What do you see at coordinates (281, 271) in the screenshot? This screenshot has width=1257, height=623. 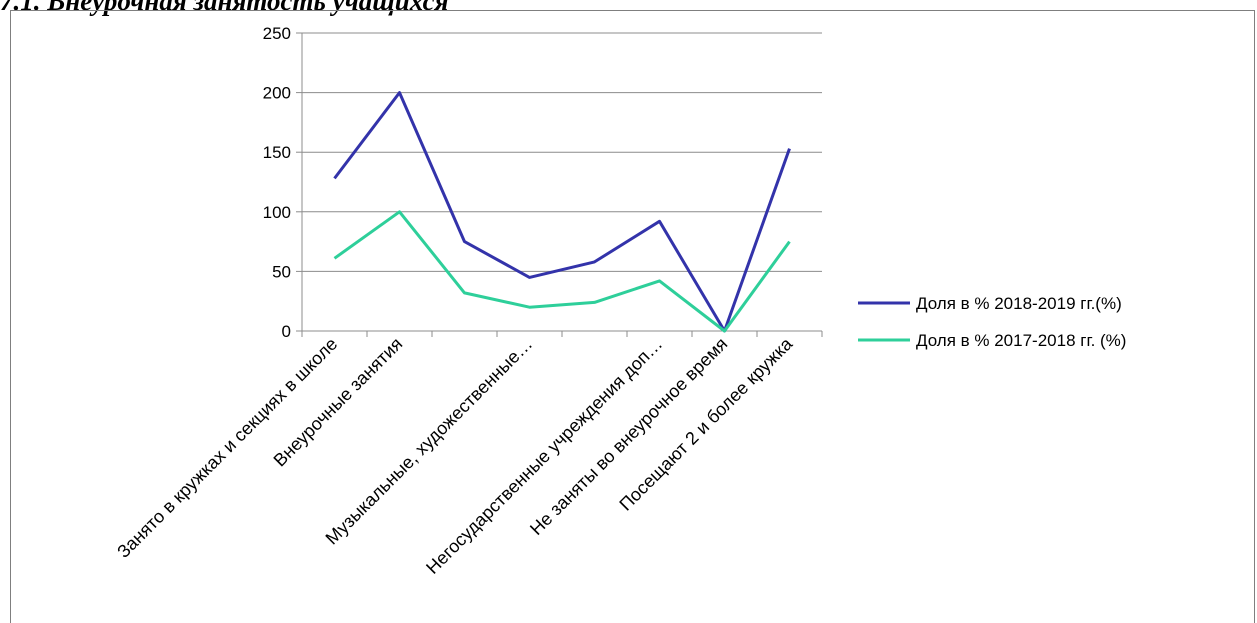 I see `y-tick-label: 50` at bounding box center [281, 271].